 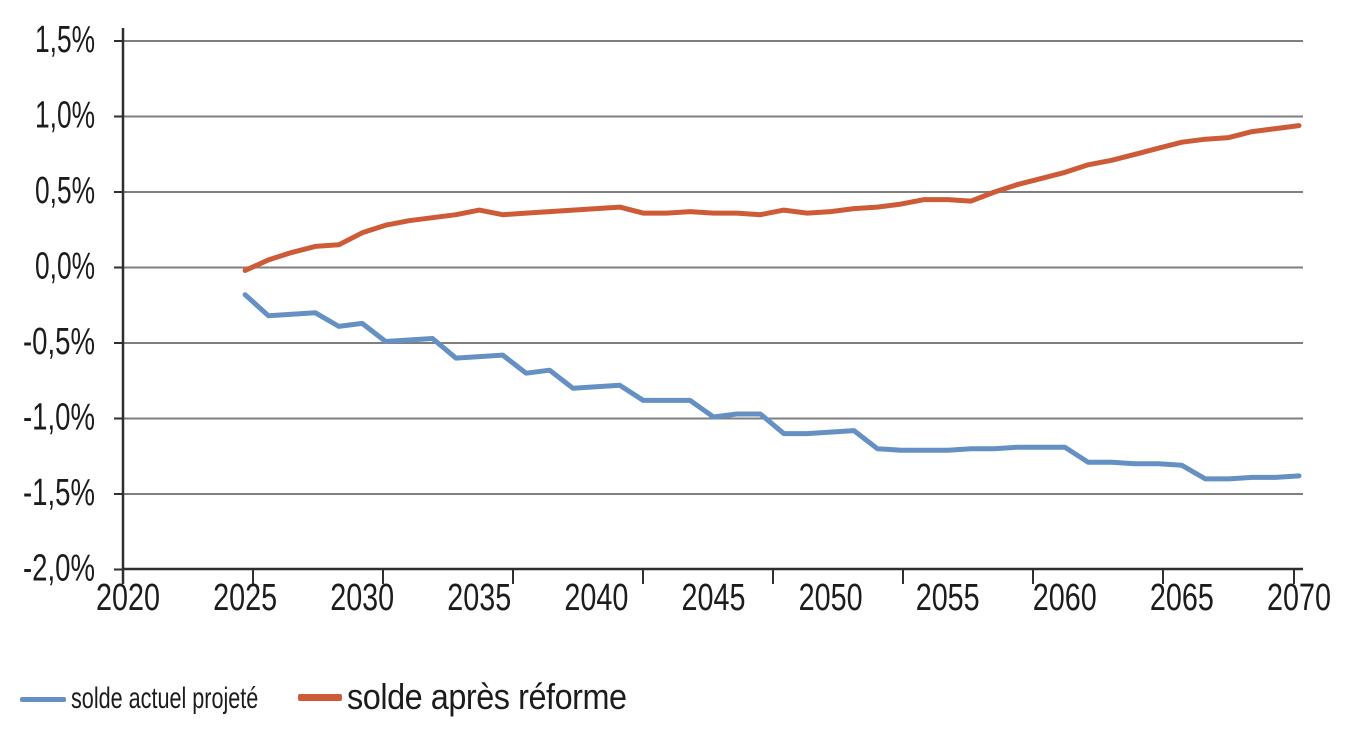 I want to click on x-axis-label-2035: 2035, so click(x=479, y=598).